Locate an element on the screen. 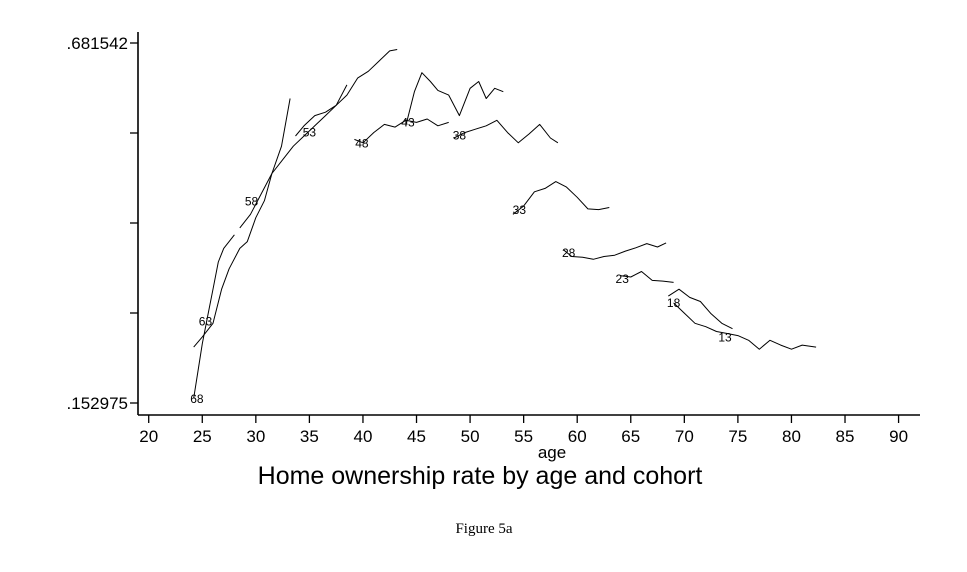 The image size is (967, 572). cohort-label-58: 58 is located at coordinates (252, 201).